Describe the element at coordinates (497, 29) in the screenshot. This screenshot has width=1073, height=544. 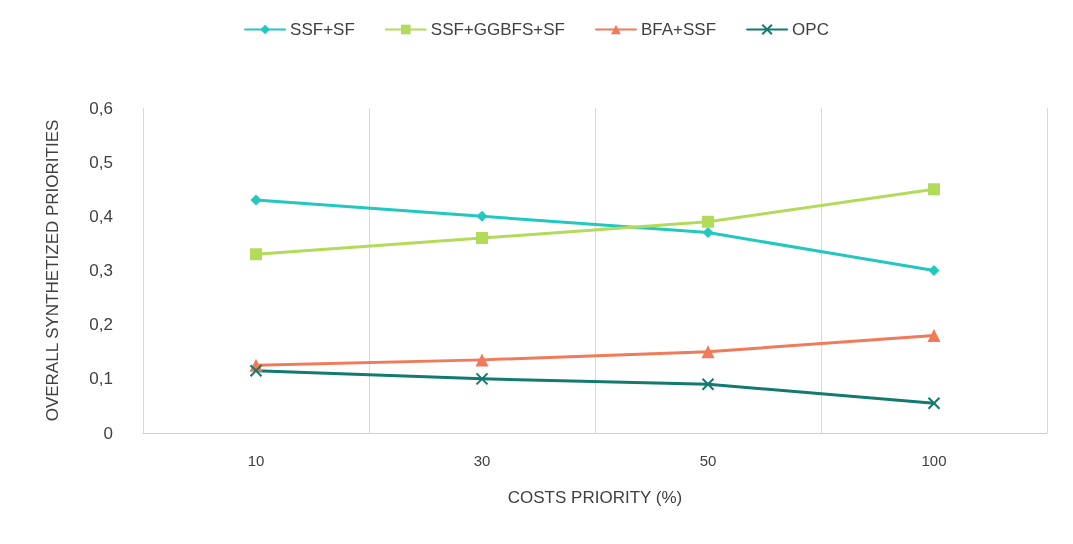
I see `legend-label: SSF+GGBFS+SF` at that location.